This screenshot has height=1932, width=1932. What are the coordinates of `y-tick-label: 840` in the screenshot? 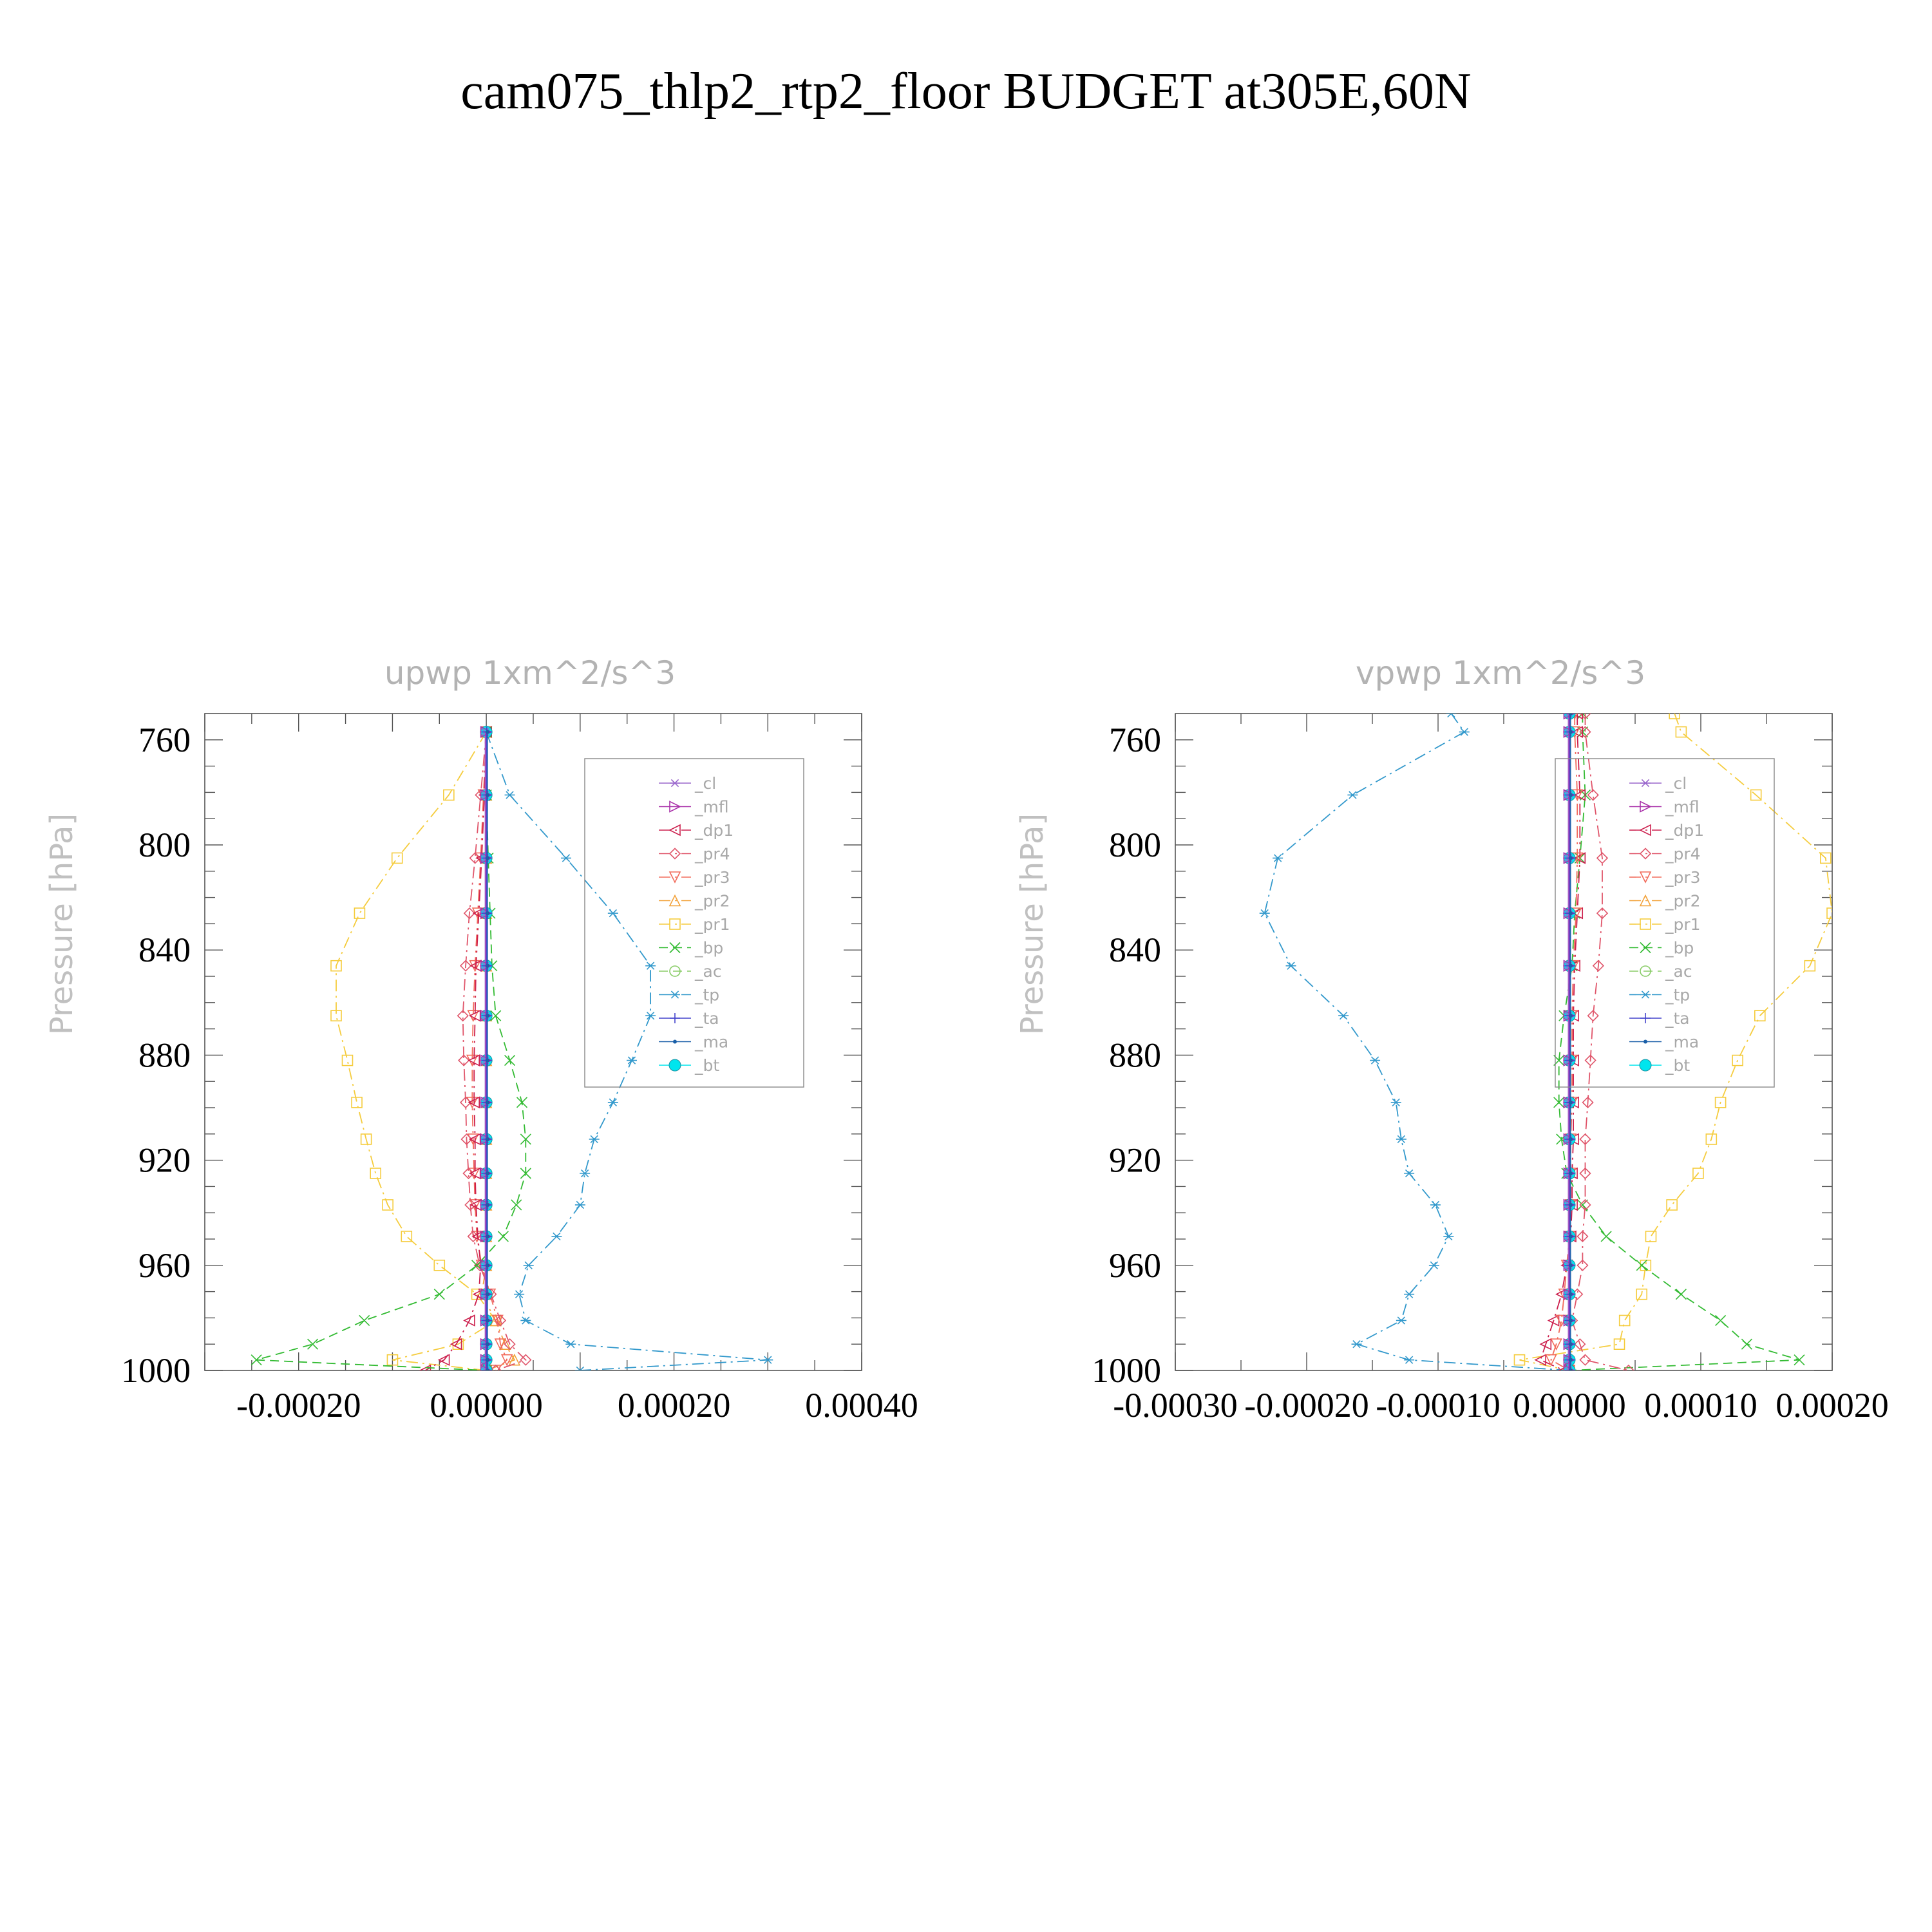 It's located at (164, 950).